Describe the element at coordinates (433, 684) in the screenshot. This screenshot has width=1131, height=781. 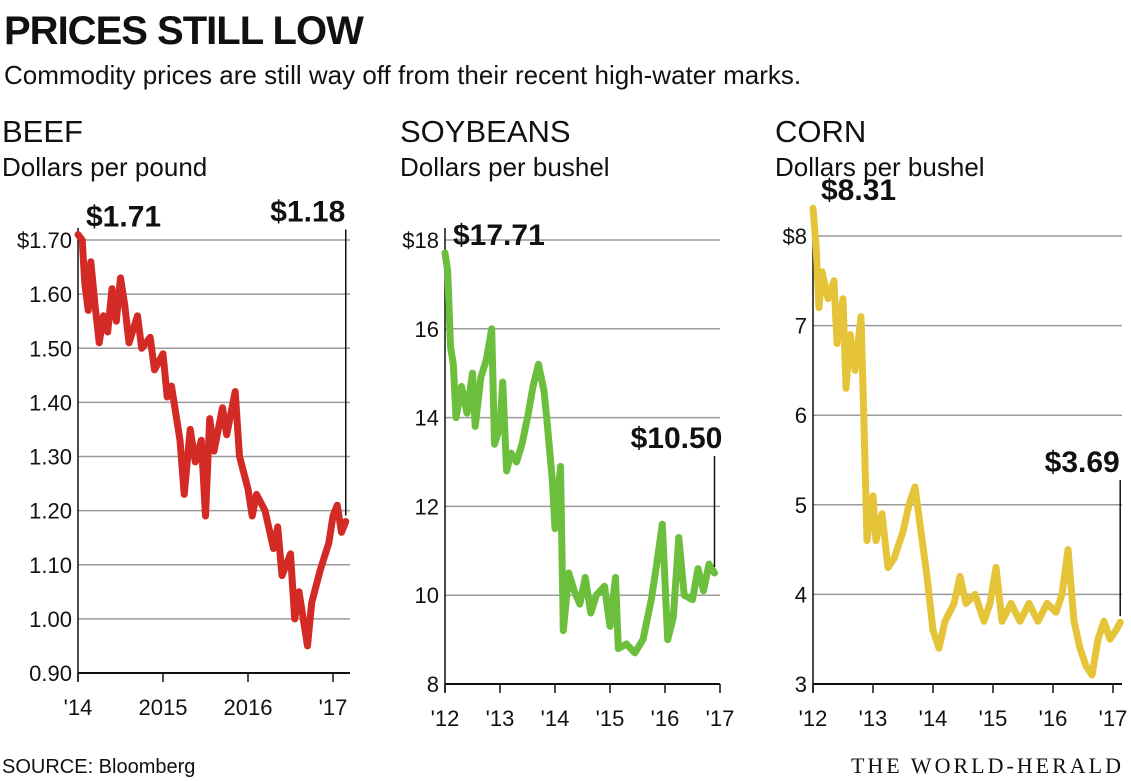
I see `y-tick-label: 8` at that location.